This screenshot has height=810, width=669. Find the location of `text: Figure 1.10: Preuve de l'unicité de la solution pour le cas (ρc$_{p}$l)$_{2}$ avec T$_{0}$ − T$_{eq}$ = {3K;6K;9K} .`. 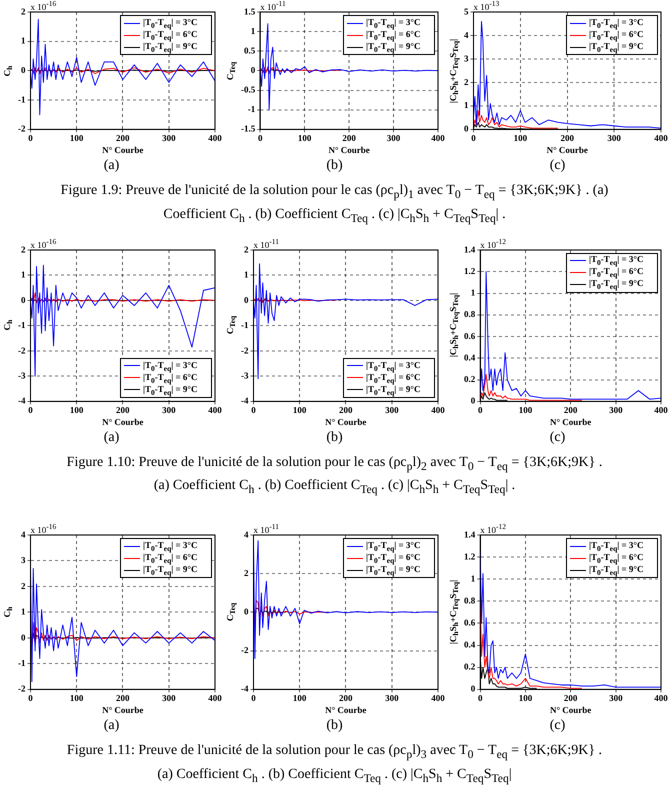

text: Figure 1.10: Preuve de l'unicité de la solution pour le cas (ρc$_{p}$l)$_{2}$ avec T$_{0}$ − T$_{eq}$ = {3K;6K;9K} . is located at coordinates (334, 463).